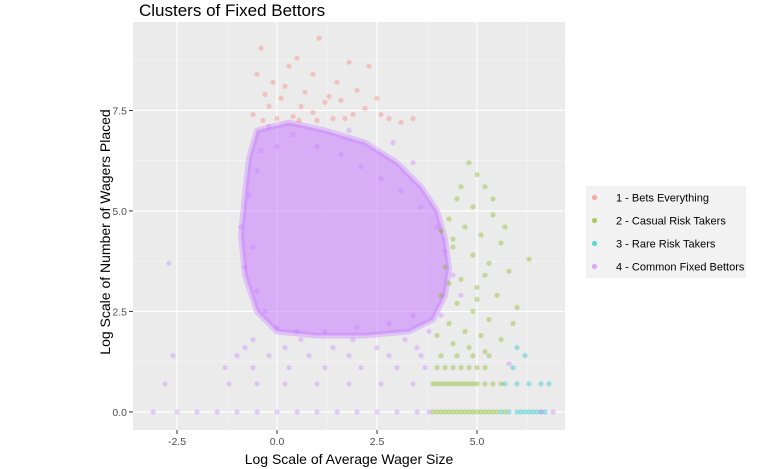  What do you see at coordinates (119, 312) in the screenshot?
I see `y-tick-label: 2.5` at bounding box center [119, 312].